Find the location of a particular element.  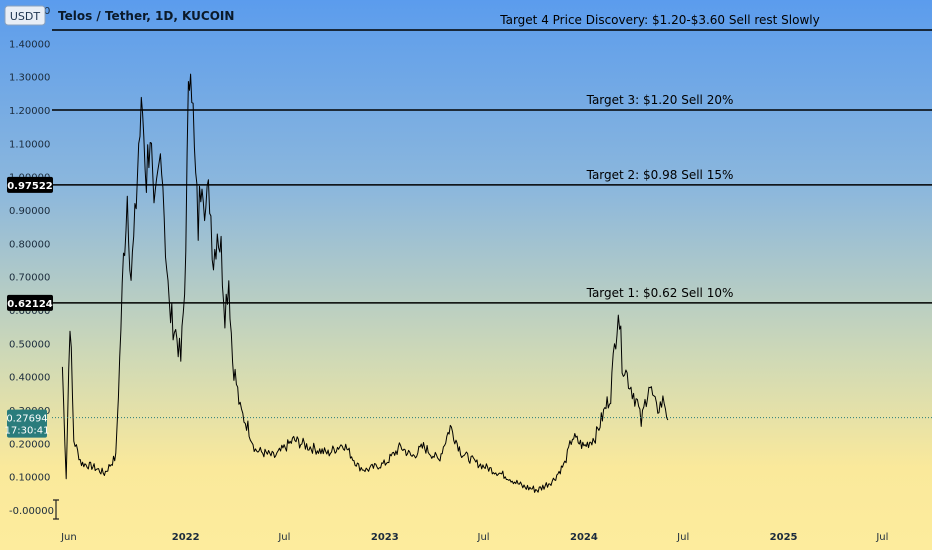

currency-badge is located at coordinates (25, 15).